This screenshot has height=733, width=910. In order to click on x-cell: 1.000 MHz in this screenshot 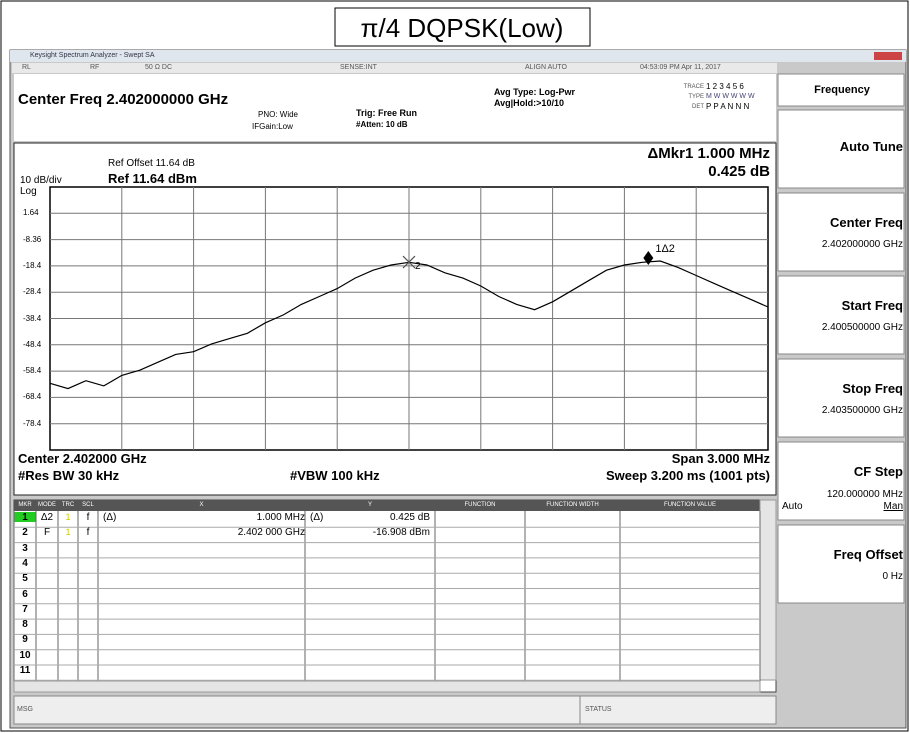, I will do `click(280, 517)`.